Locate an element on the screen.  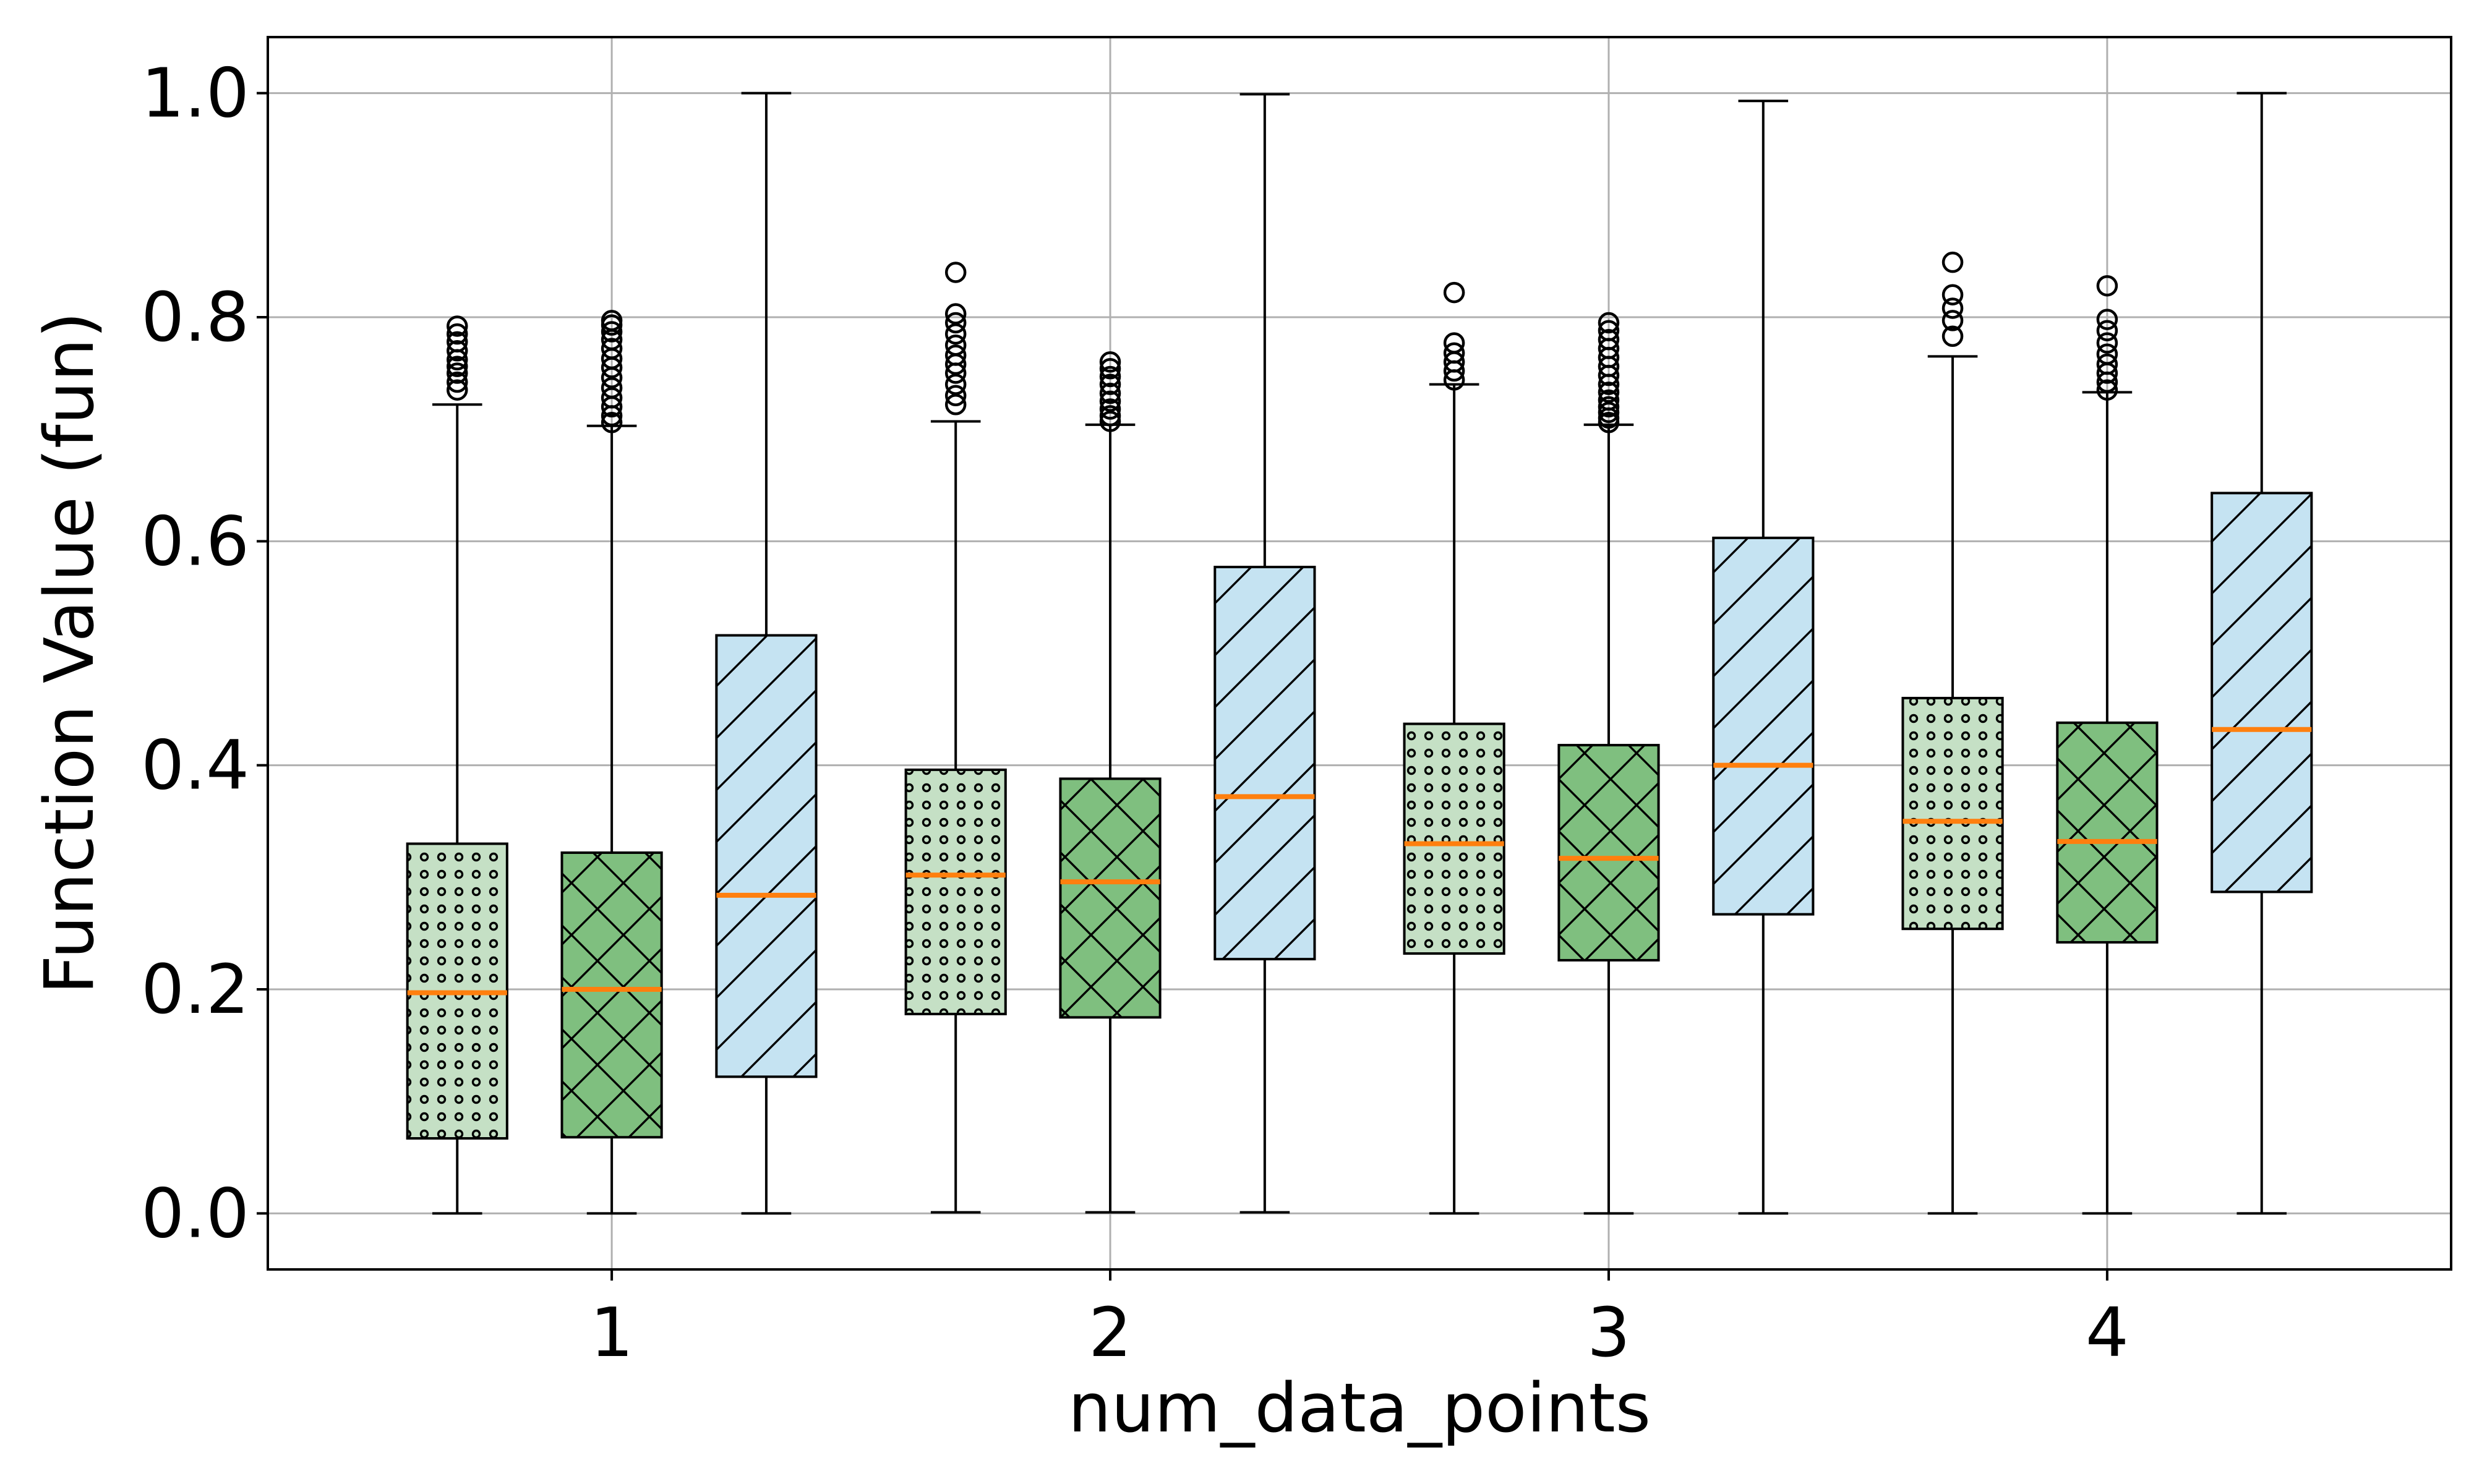
y-tick-label: 0.6 is located at coordinates (195, 541).